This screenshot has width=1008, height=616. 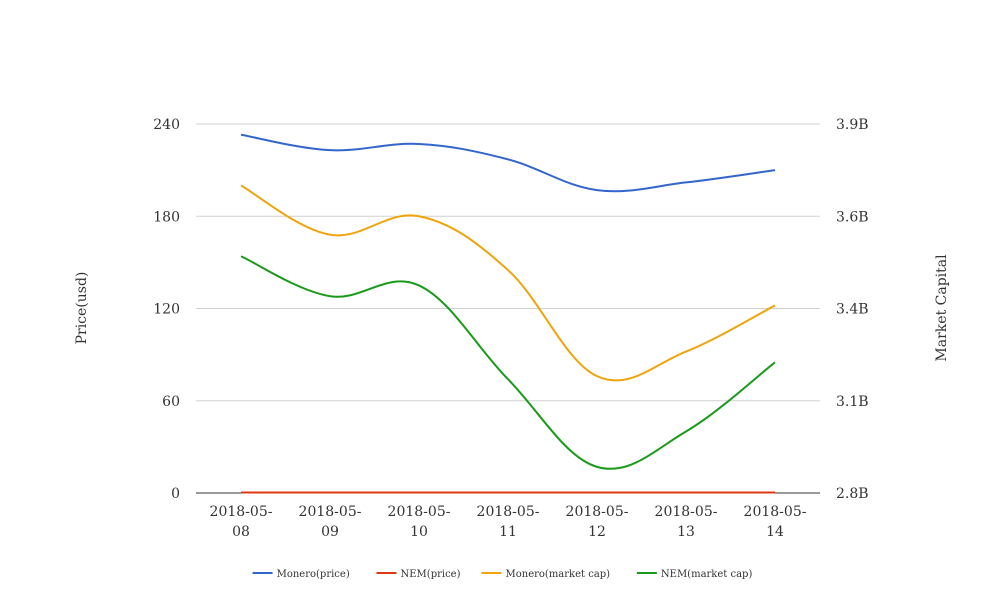 What do you see at coordinates (508, 163) in the screenshot?
I see `series-line-monero-price` at bounding box center [508, 163].